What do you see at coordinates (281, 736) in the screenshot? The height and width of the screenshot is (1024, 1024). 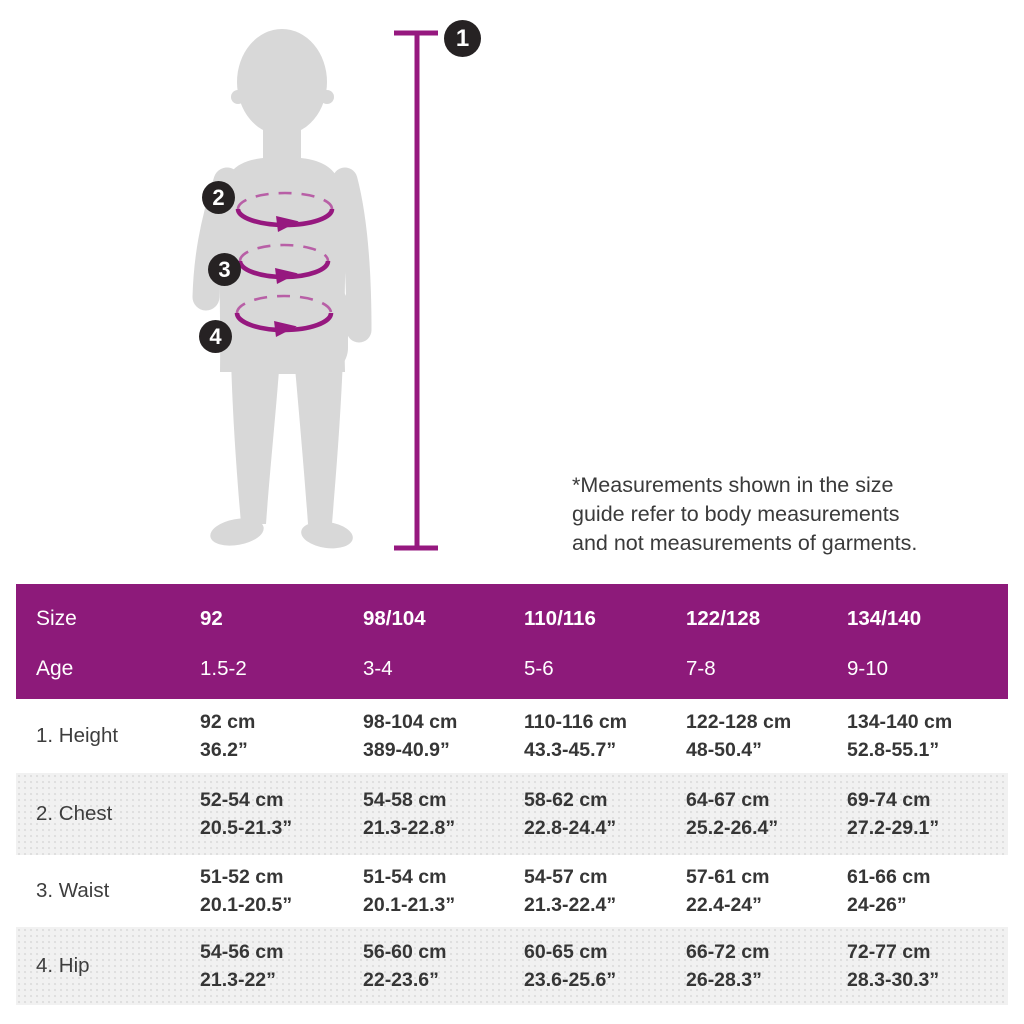 I see `table-cell: 92 cm 36.2”` at bounding box center [281, 736].